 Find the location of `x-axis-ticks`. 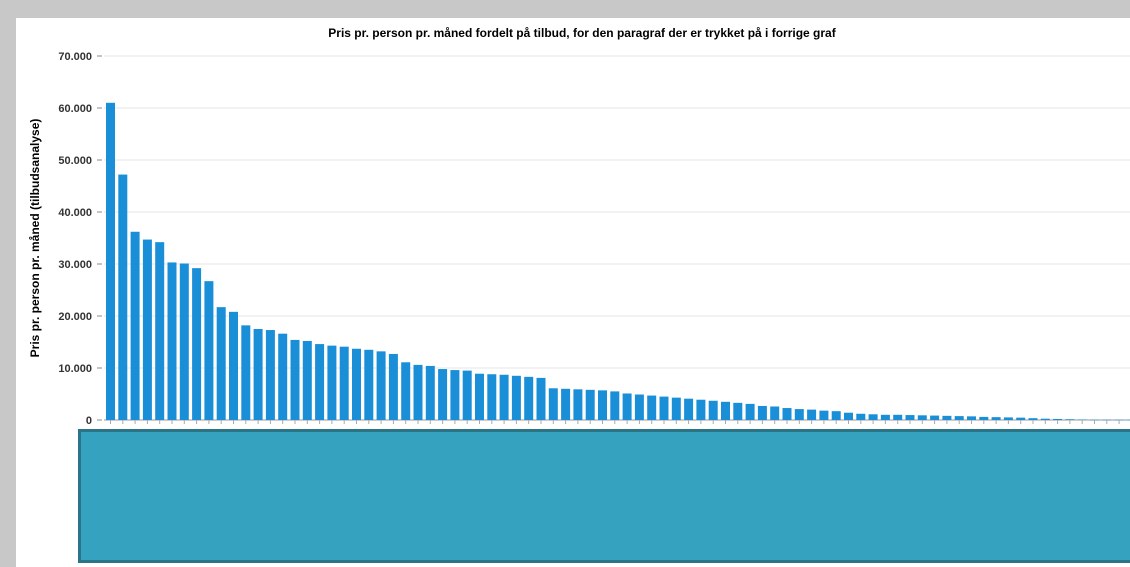

x-axis-ticks is located at coordinates (615, 422).